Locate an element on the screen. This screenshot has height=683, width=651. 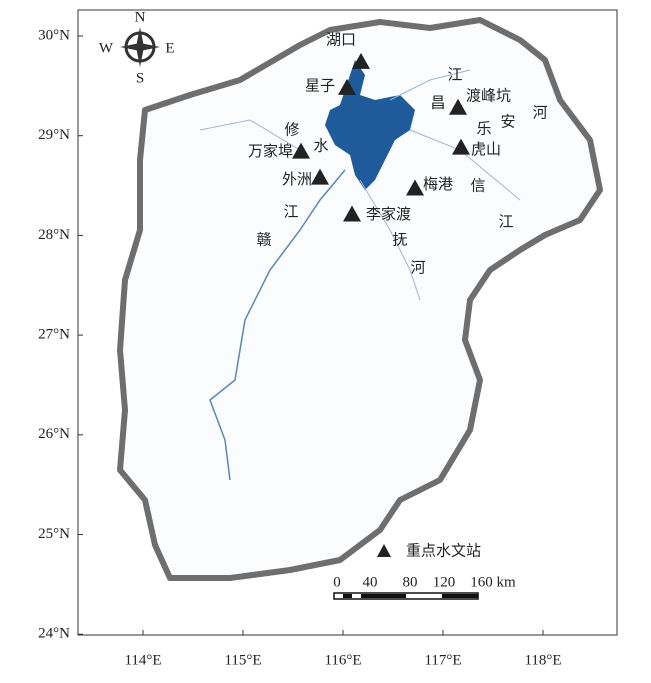
x-tick-label: 118°E is located at coordinates (542, 660).